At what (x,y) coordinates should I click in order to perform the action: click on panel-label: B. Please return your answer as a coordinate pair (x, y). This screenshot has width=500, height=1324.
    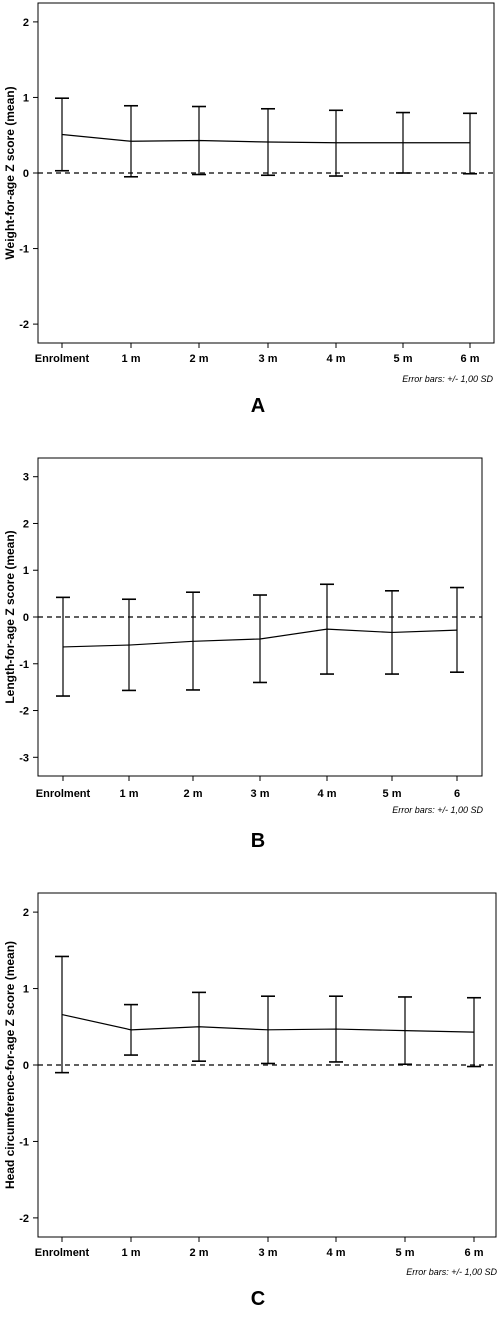
    Looking at the image, I should click on (258, 841).